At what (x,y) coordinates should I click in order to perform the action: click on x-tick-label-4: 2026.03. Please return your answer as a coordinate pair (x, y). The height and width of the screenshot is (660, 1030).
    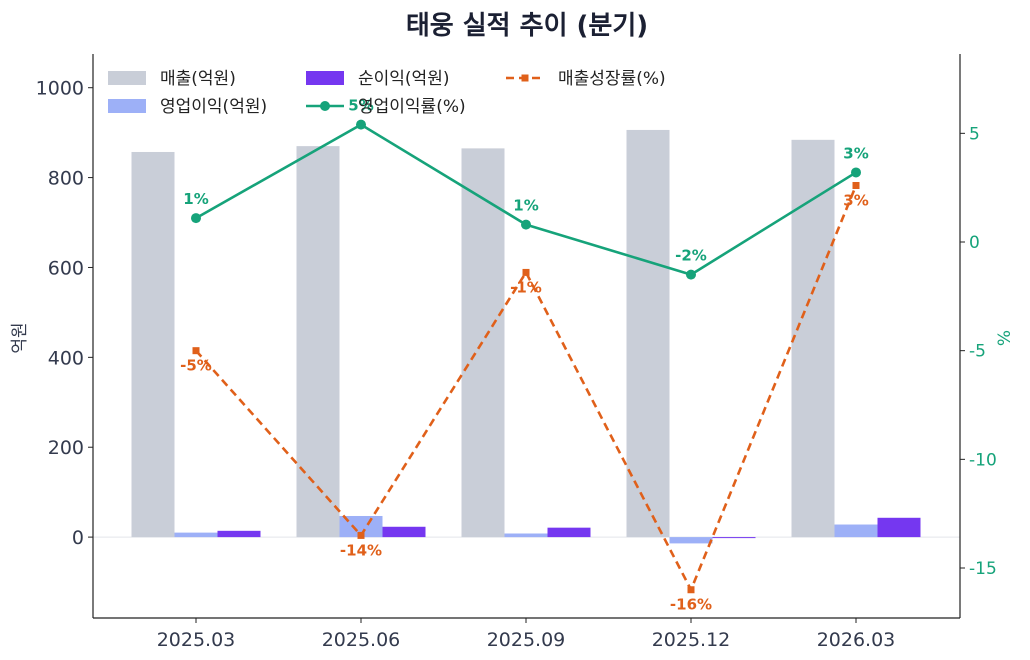
    Looking at the image, I should click on (856, 640).